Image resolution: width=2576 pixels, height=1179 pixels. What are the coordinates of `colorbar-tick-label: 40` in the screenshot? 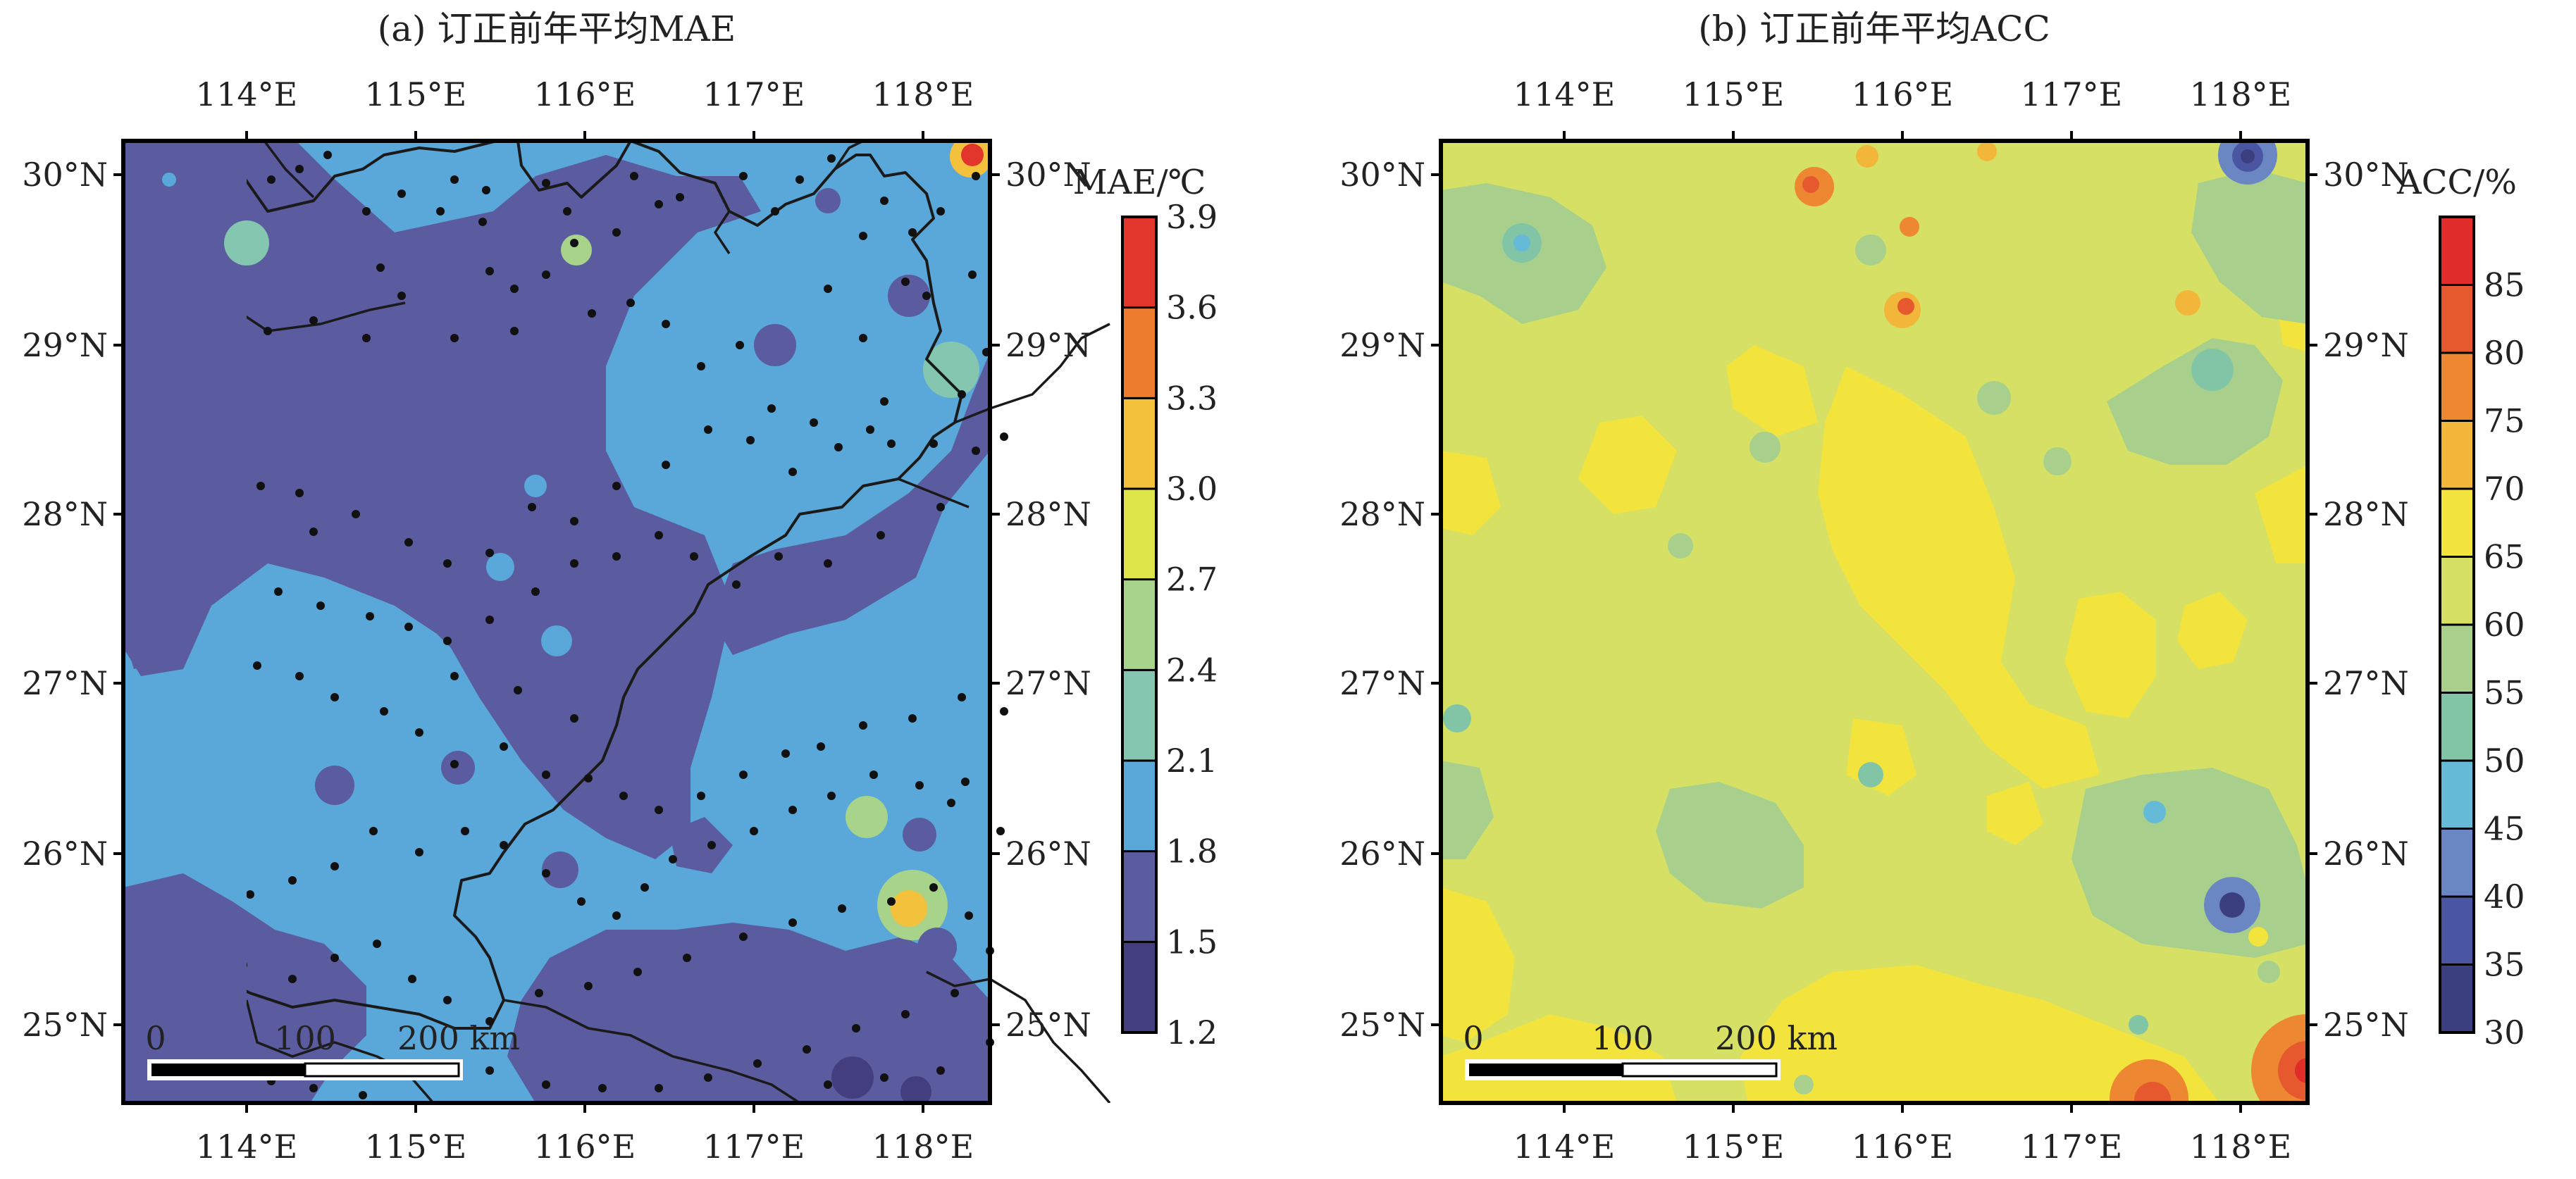 It's located at (2504, 897).